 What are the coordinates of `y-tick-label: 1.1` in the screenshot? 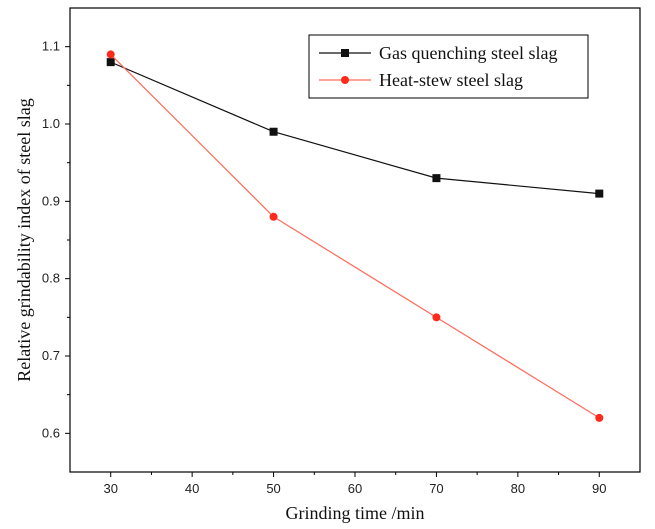 It's located at (51, 46).